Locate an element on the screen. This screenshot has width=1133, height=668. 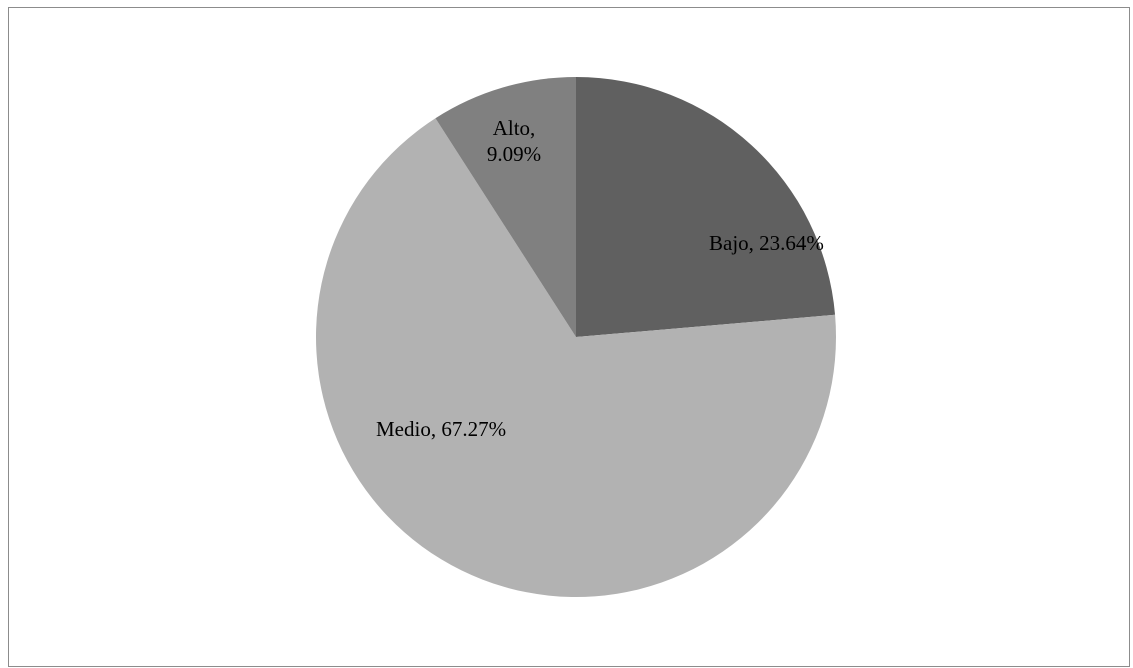
data-label-alto: Alto, 9.09% is located at coordinates (514, 141).